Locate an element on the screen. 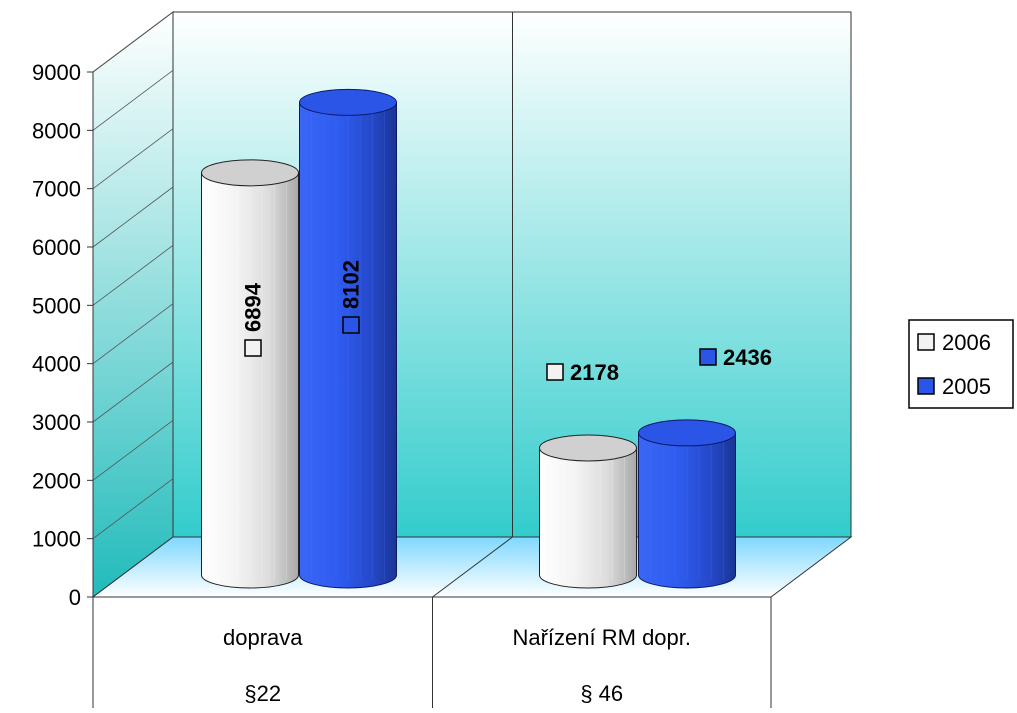 The width and height of the screenshot is (1017, 713). data-label: 6894 is located at coordinates (253, 319).